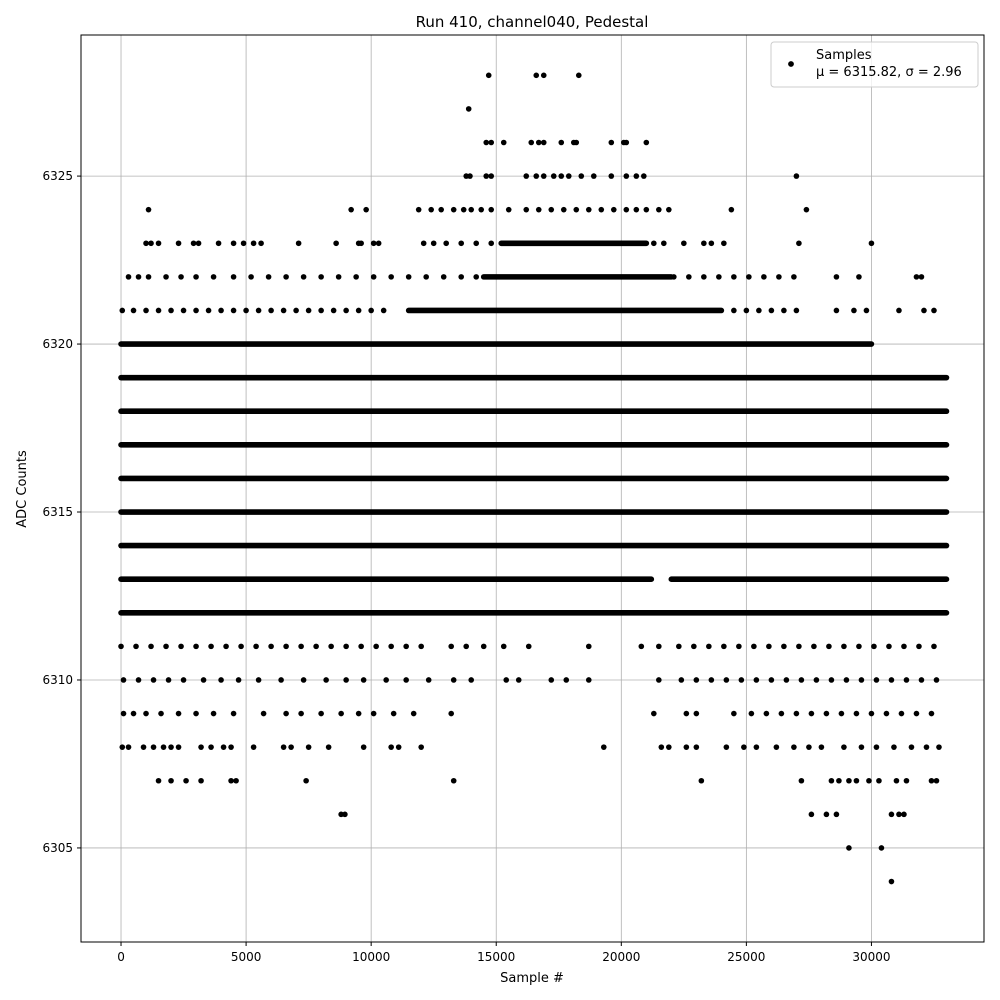 This screenshot has height=1000, width=1000. I want to click on y-tick-label: 6320, so click(57, 344).